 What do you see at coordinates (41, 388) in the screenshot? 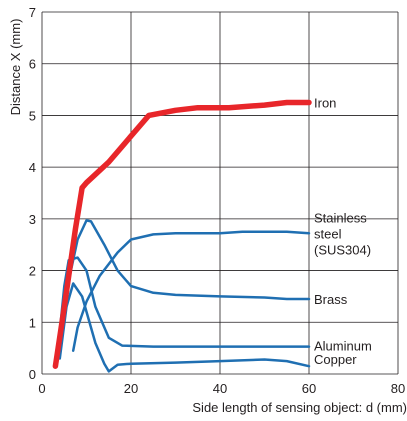
I see `x-tick-label: 0` at bounding box center [41, 388].